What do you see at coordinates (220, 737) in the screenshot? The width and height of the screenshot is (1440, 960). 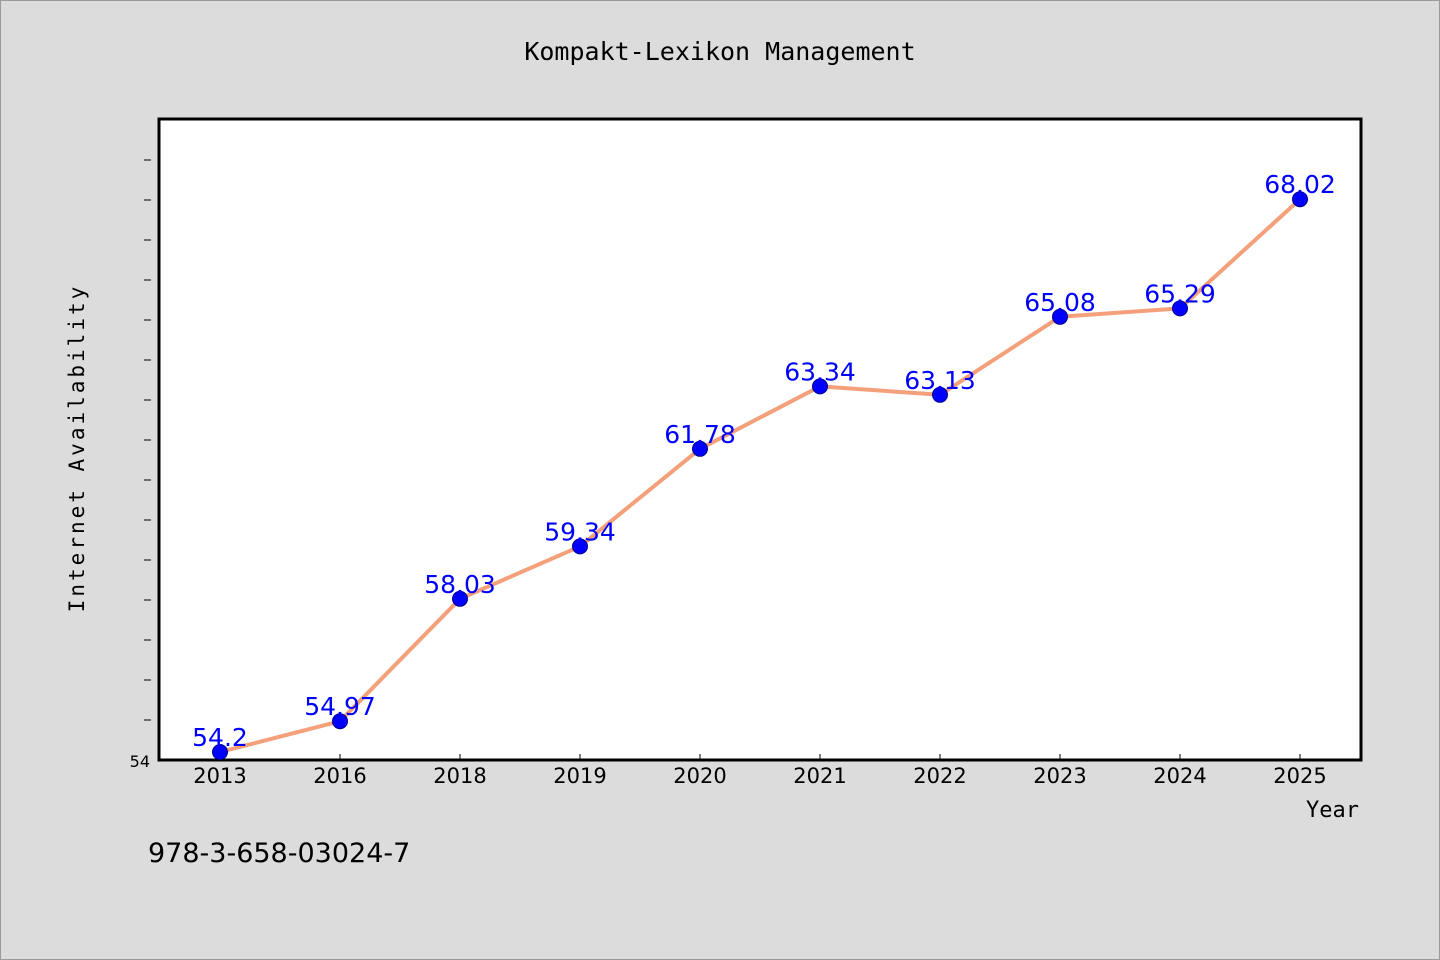 I see `data-label: 54.2` at bounding box center [220, 737].